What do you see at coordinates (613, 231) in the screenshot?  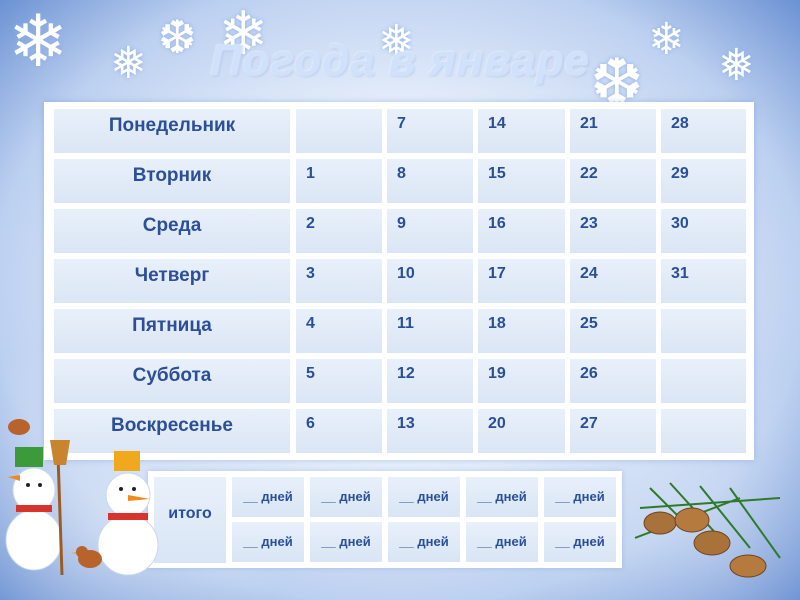 I see `date-cell: 23` at bounding box center [613, 231].